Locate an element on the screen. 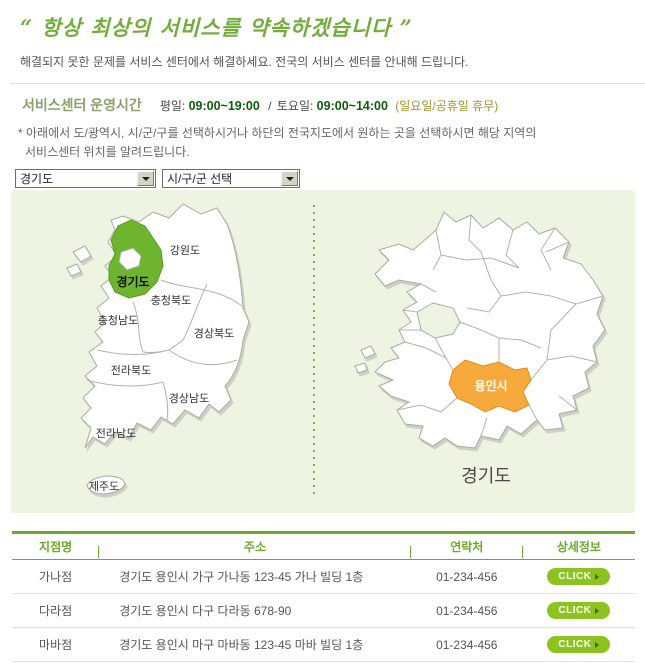 The height and width of the screenshot is (670, 645). city-borders is located at coordinates (500, 325).